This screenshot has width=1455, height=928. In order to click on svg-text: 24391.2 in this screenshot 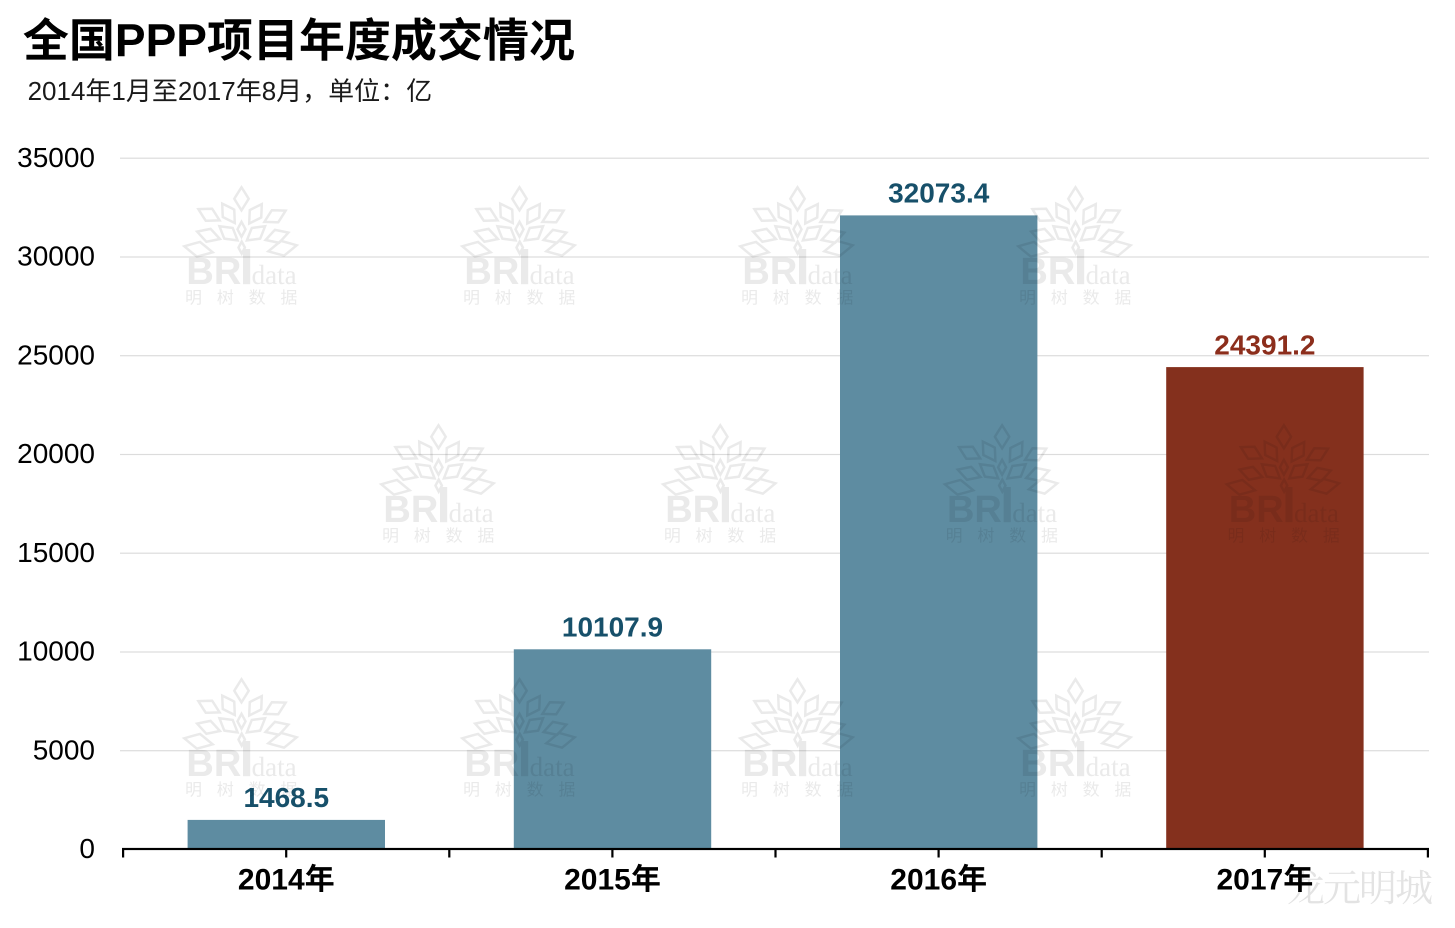, I will do `click(1264, 344)`.